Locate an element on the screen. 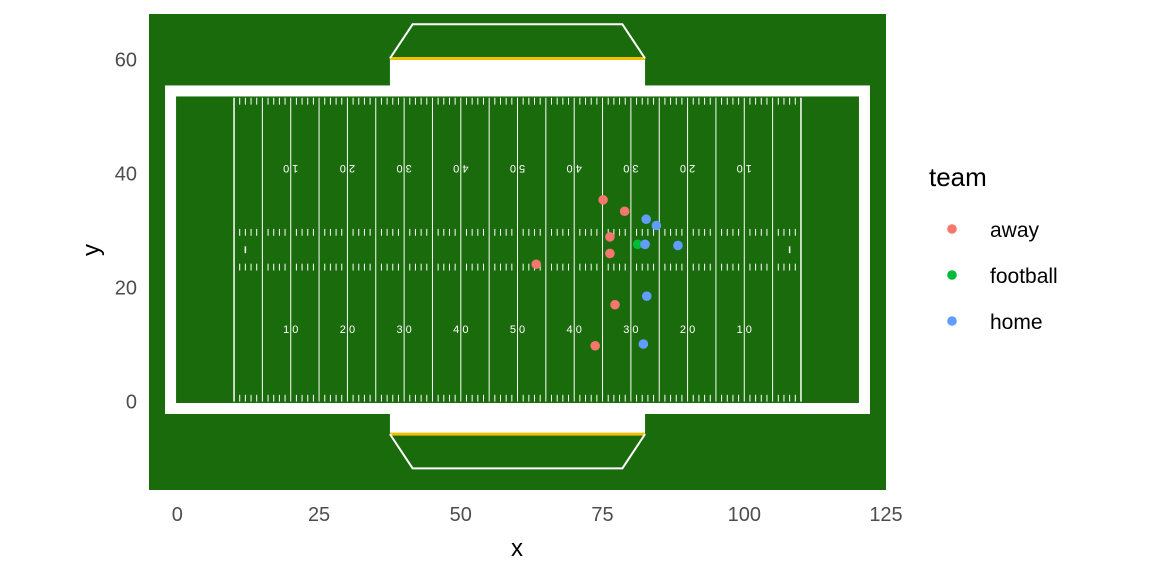 The width and height of the screenshot is (1152, 576). y-tick-label: 40 is located at coordinates (126, 175).